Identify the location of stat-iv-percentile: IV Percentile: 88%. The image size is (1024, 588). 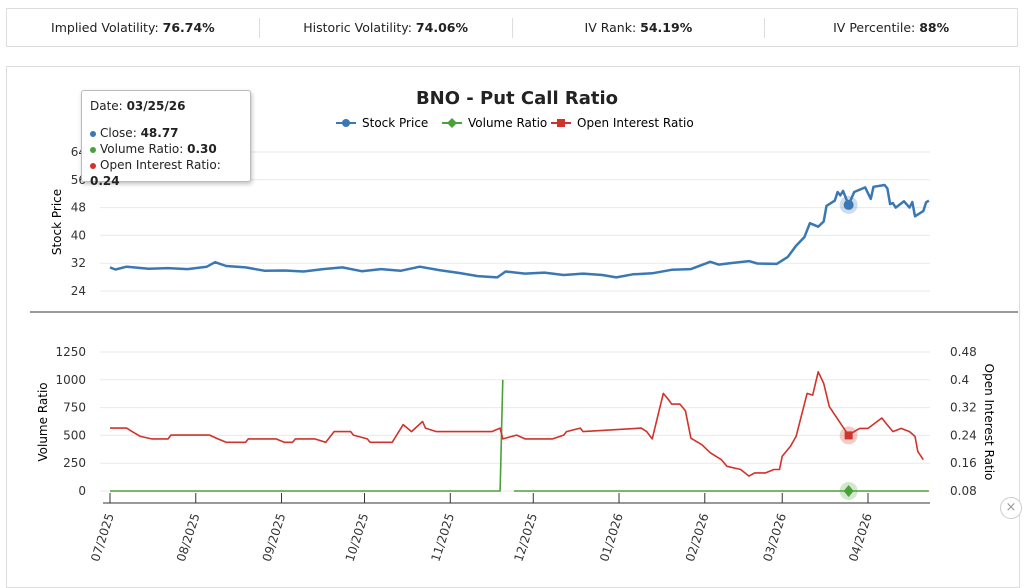
(891, 27).